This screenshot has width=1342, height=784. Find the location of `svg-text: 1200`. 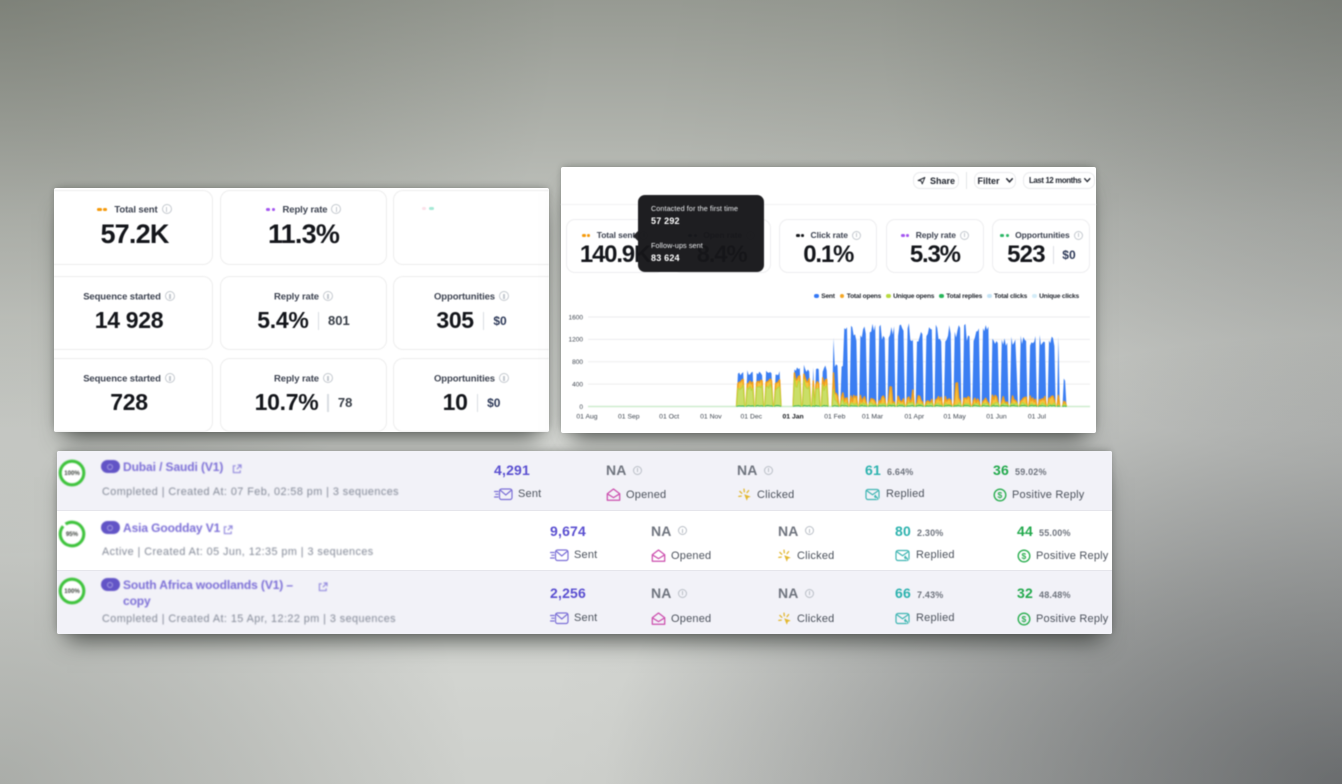

svg-text: 1200 is located at coordinates (576, 340).